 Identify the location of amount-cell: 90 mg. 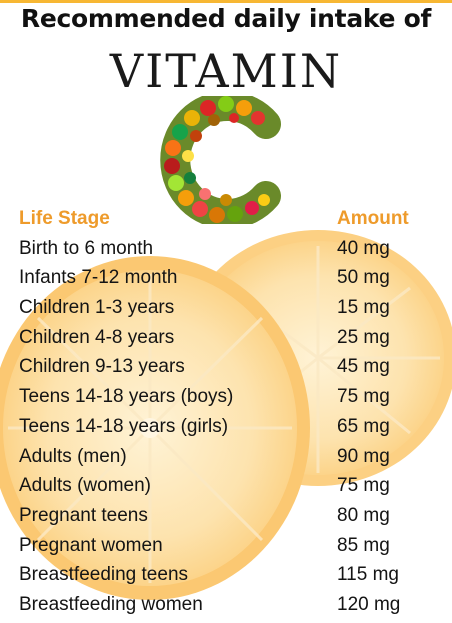
(363, 456).